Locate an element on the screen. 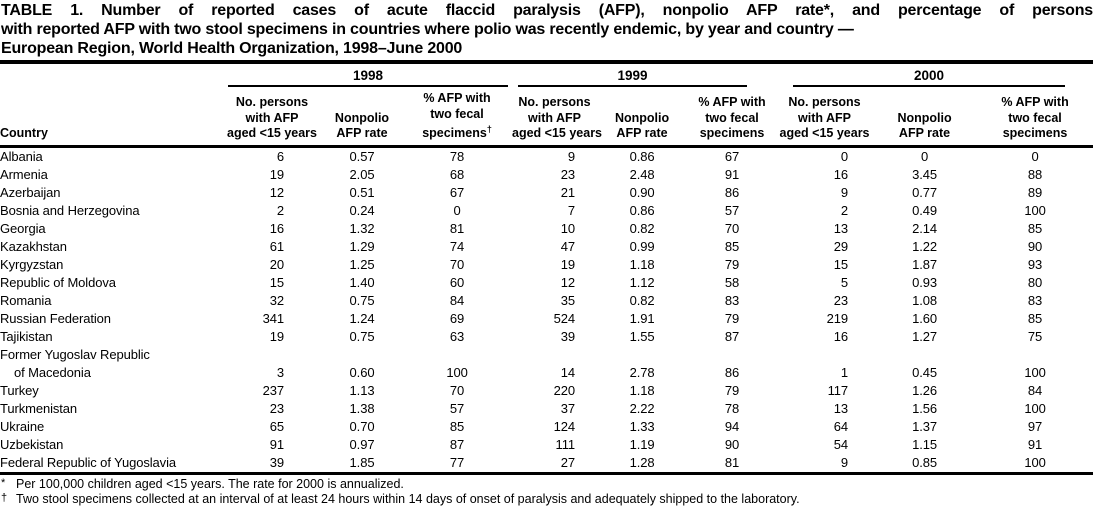  header-1999-rate: Nonpolio AFP rate is located at coordinates (642, 117).